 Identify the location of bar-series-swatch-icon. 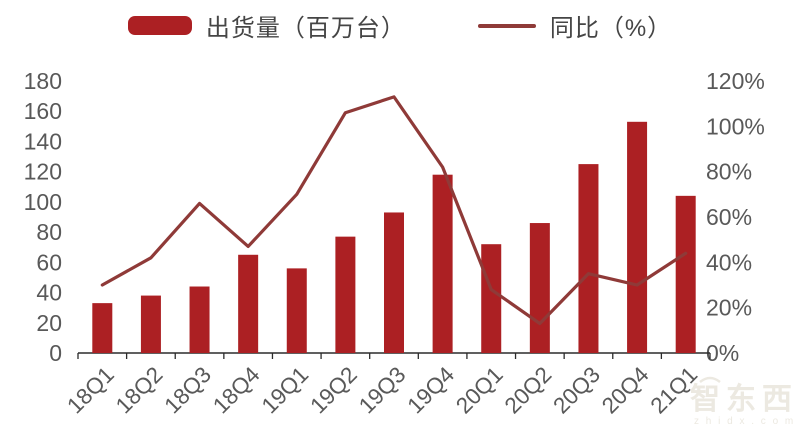
(159, 25).